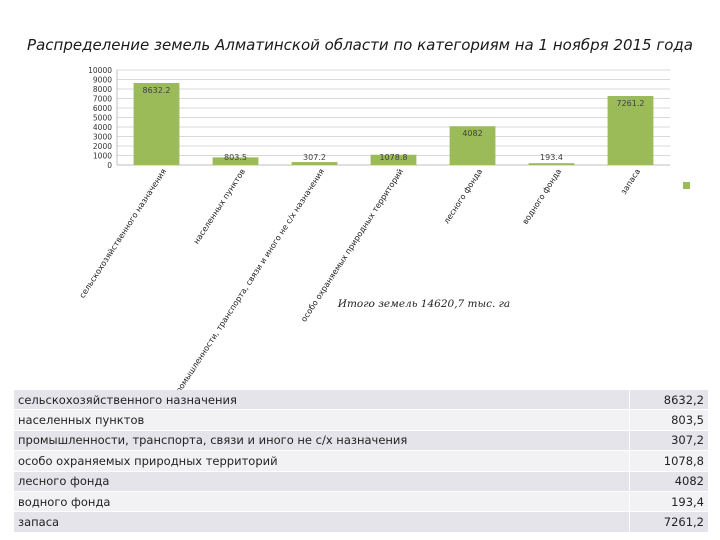 The width and height of the screenshot is (720, 540). I want to click on row-value: 803,5, so click(668, 420).